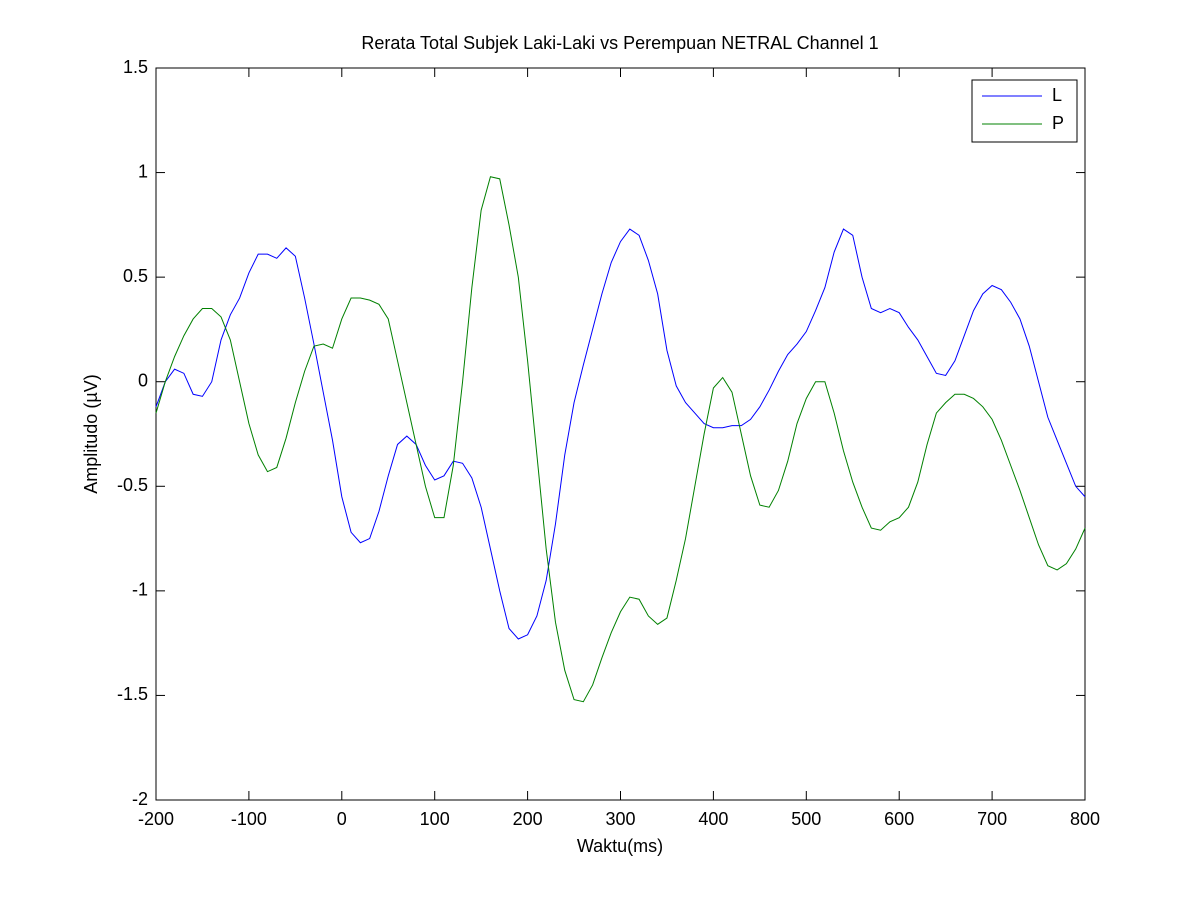  Describe the element at coordinates (1057, 95) in the screenshot. I see `legend-label: L` at that location.